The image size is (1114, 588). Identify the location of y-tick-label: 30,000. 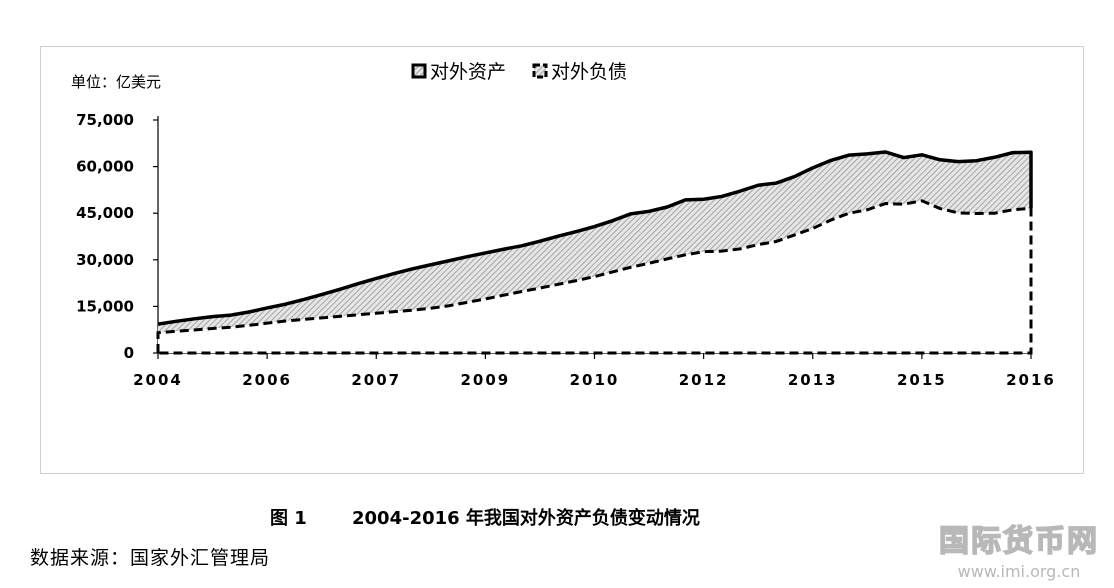
(105, 260).